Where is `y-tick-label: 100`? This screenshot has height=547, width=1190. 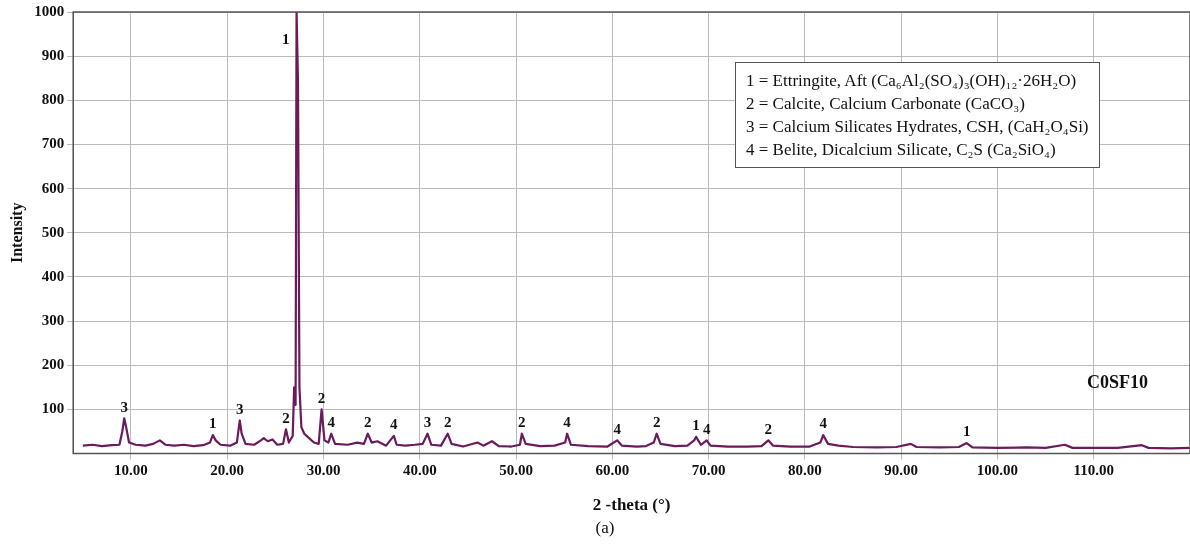
y-tick-label: 100 is located at coordinates (53, 408).